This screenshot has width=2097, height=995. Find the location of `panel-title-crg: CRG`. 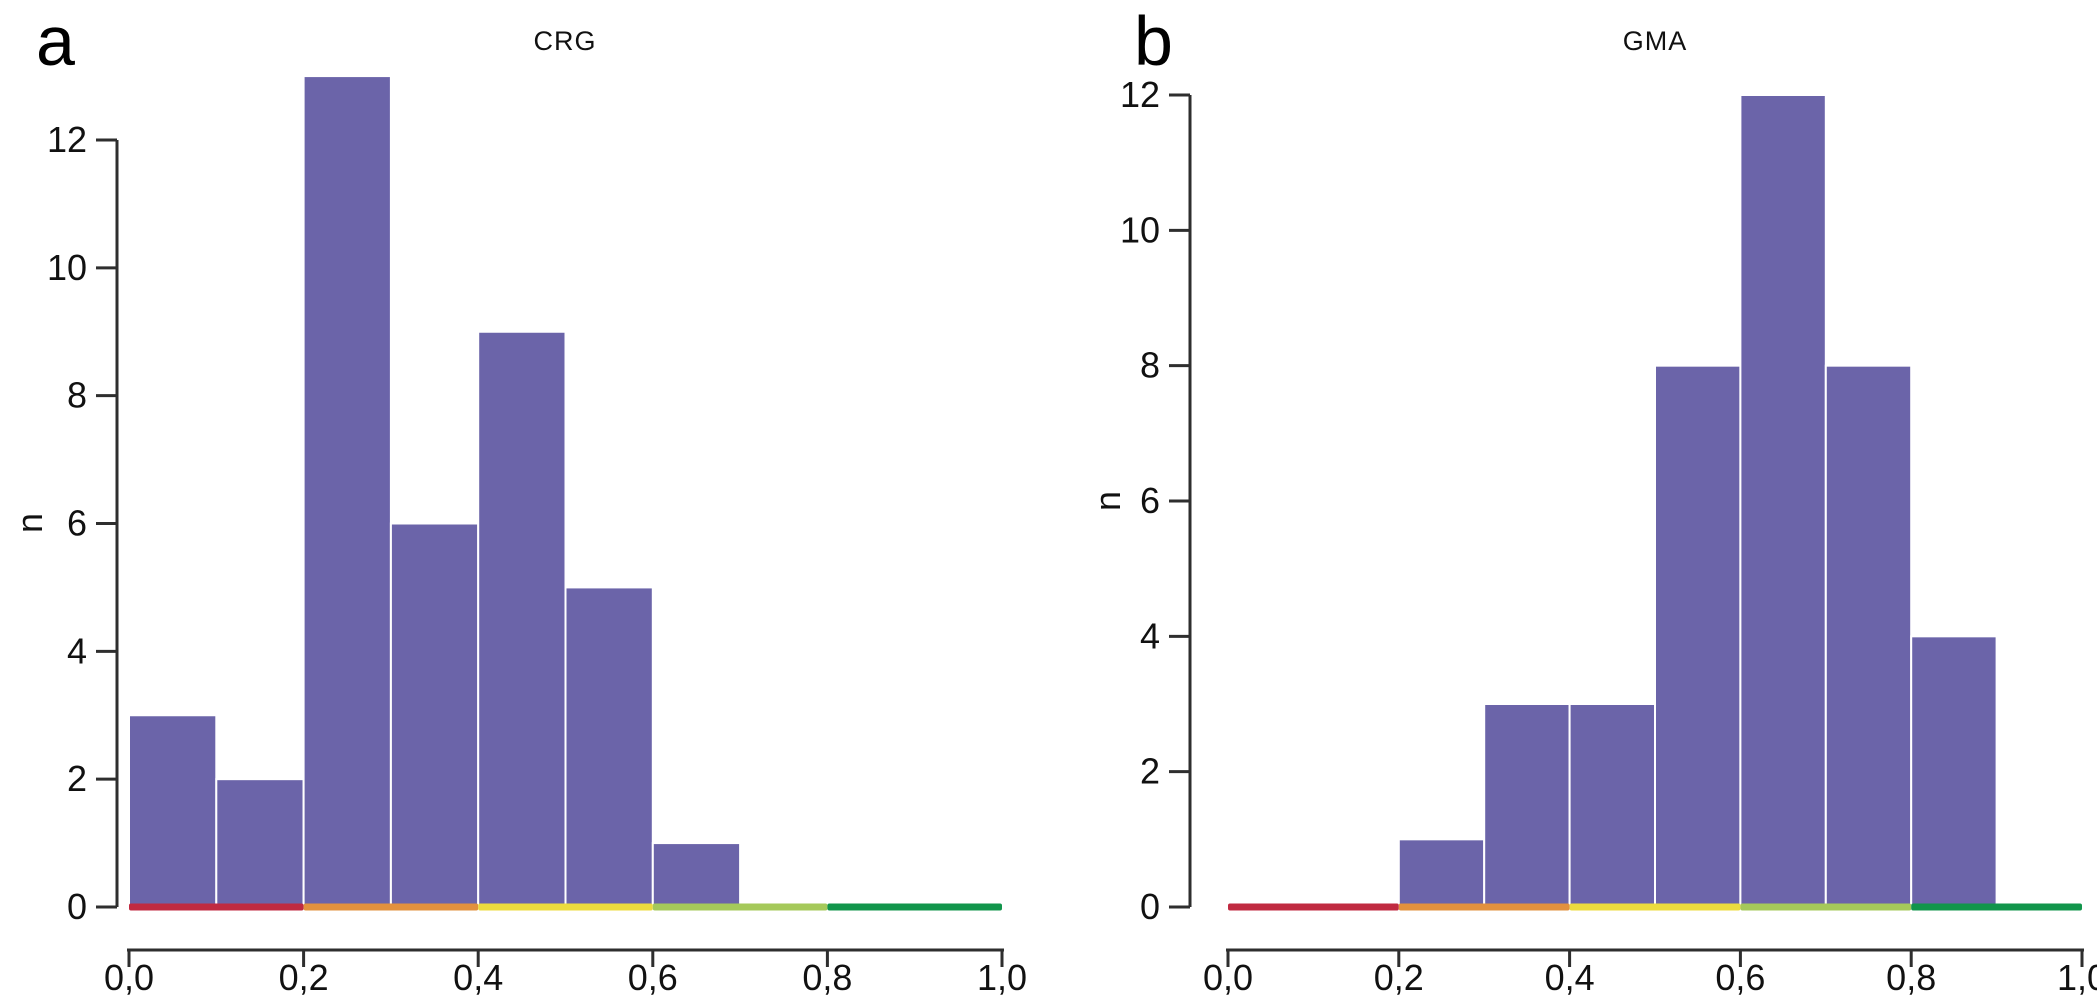

panel-title-crg: CRG is located at coordinates (565, 41).